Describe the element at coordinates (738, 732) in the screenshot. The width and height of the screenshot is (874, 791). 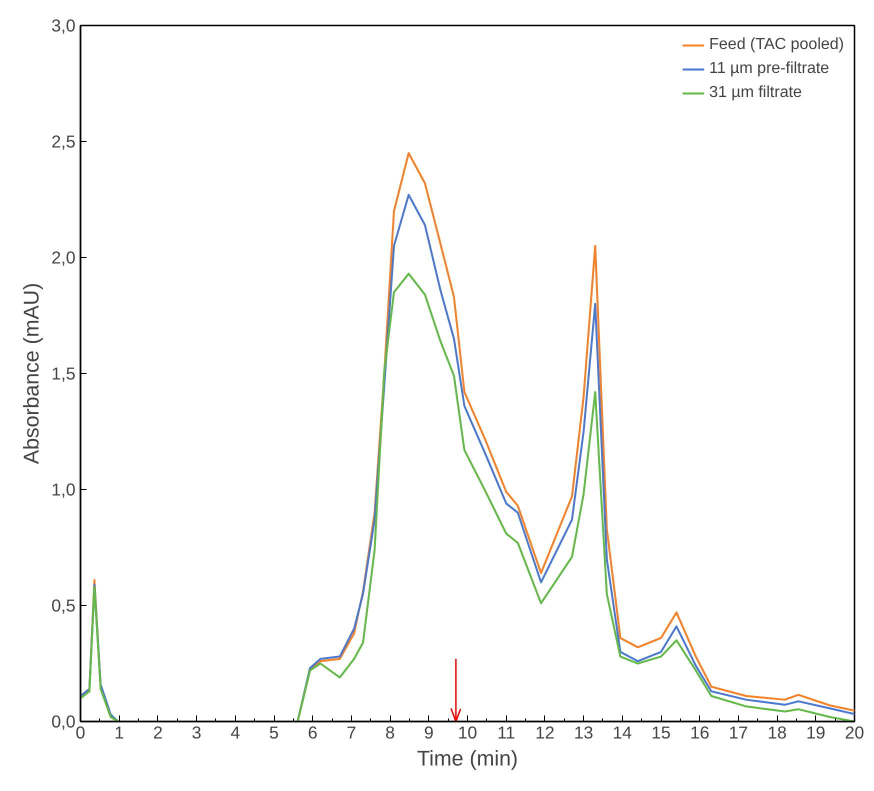
I see `x-tick-label: 17` at that location.